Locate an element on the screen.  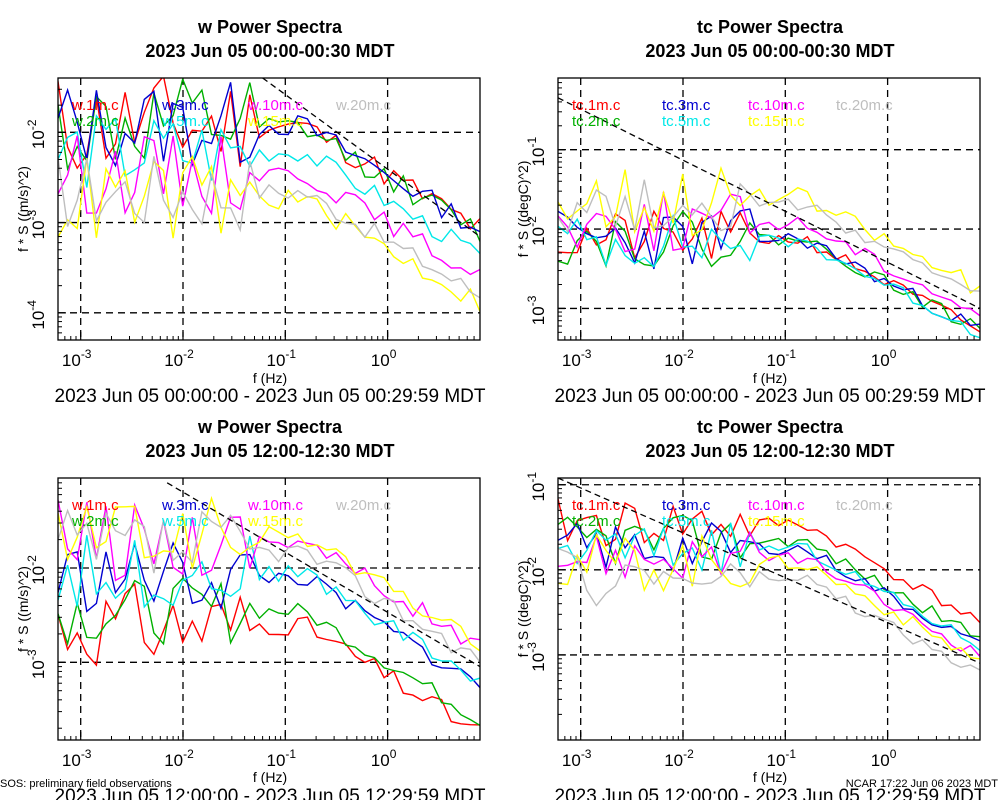
y-axis-label: f * S ((degC)^2) is located at coordinates (523, 609).